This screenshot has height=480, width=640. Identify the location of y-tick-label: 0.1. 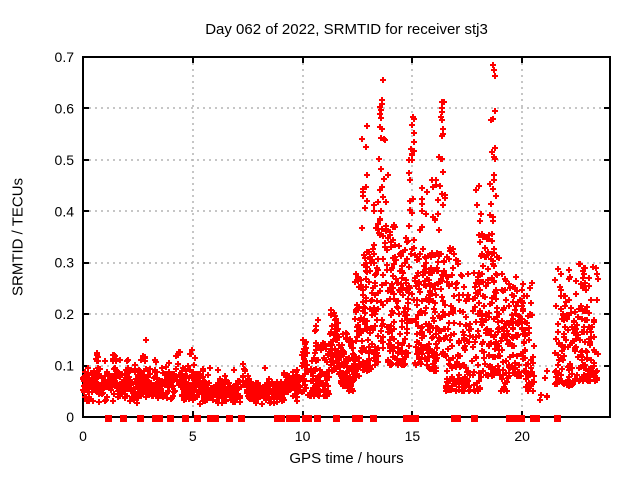
(65, 366).